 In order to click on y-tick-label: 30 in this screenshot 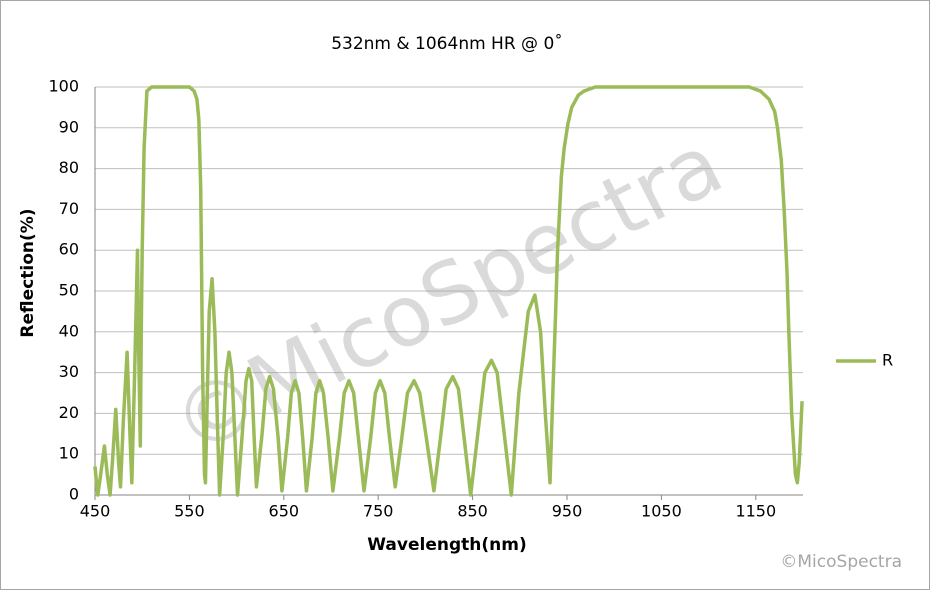, I will do `click(69, 371)`.